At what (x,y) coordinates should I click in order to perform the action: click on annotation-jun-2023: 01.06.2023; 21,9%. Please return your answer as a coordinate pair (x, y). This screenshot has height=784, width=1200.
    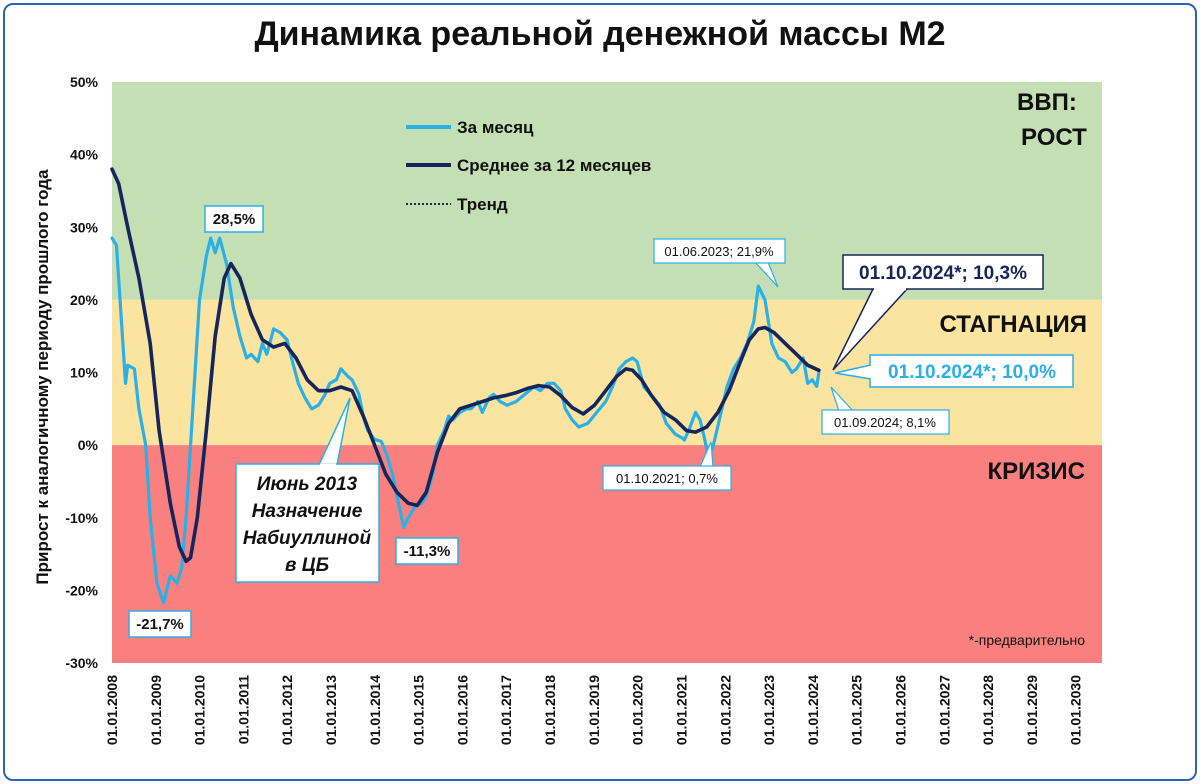
    Looking at the image, I should click on (719, 263).